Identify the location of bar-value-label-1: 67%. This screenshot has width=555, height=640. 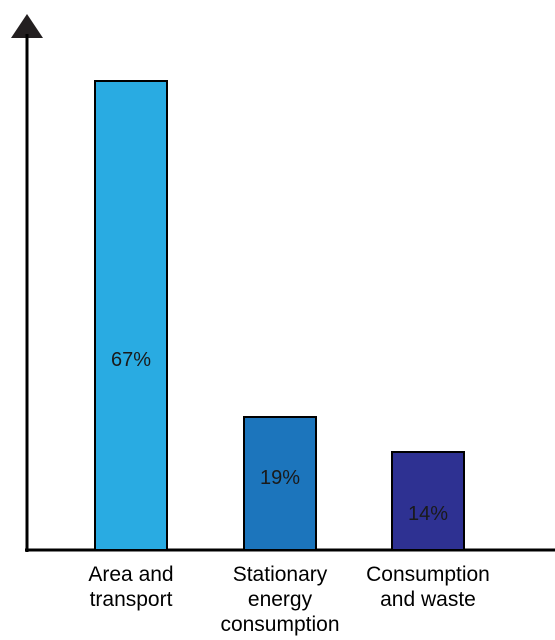
(131, 360).